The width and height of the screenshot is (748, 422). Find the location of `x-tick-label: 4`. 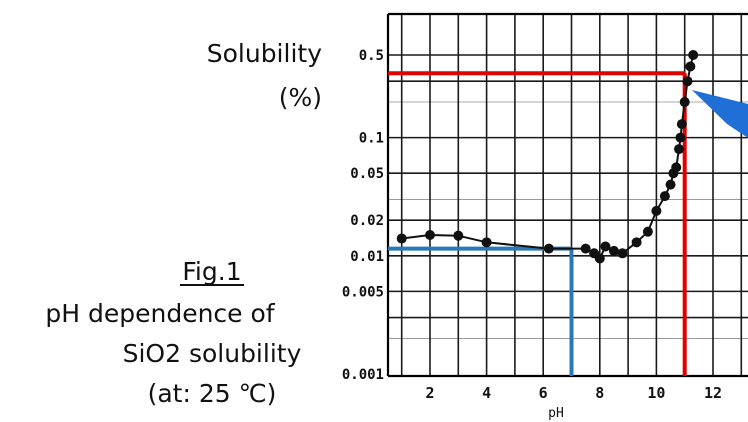

x-tick-label: 4 is located at coordinates (486, 393).